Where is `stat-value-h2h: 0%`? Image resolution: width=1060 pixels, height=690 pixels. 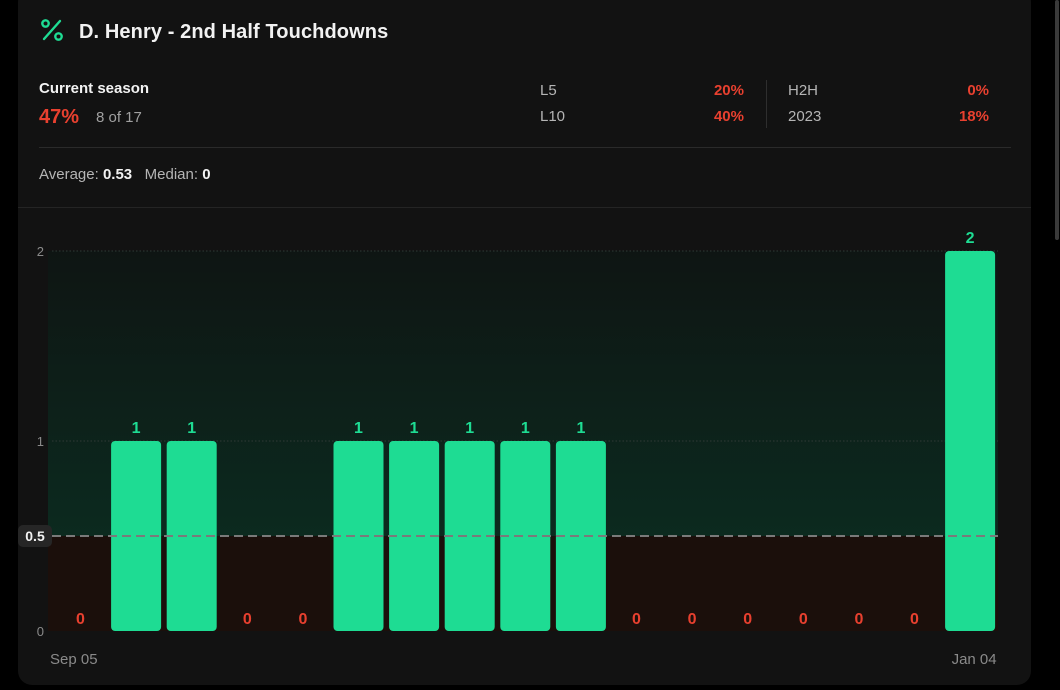 stat-value-h2h: 0% is located at coordinates (978, 90).